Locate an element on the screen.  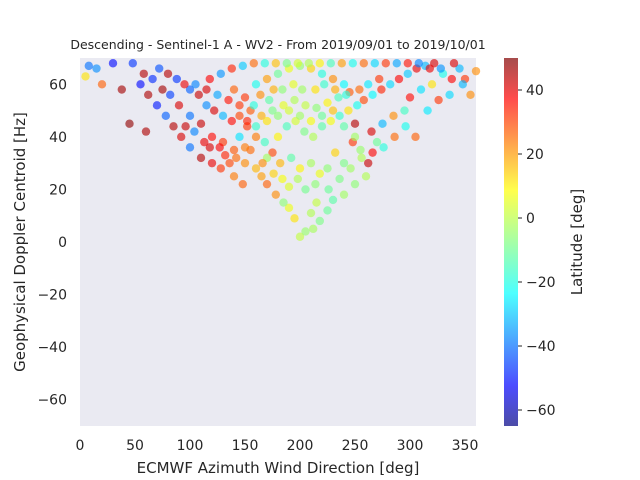
x-axis-label: ECMWF Azimuth Wind Direction [deg] is located at coordinates (278, 468).